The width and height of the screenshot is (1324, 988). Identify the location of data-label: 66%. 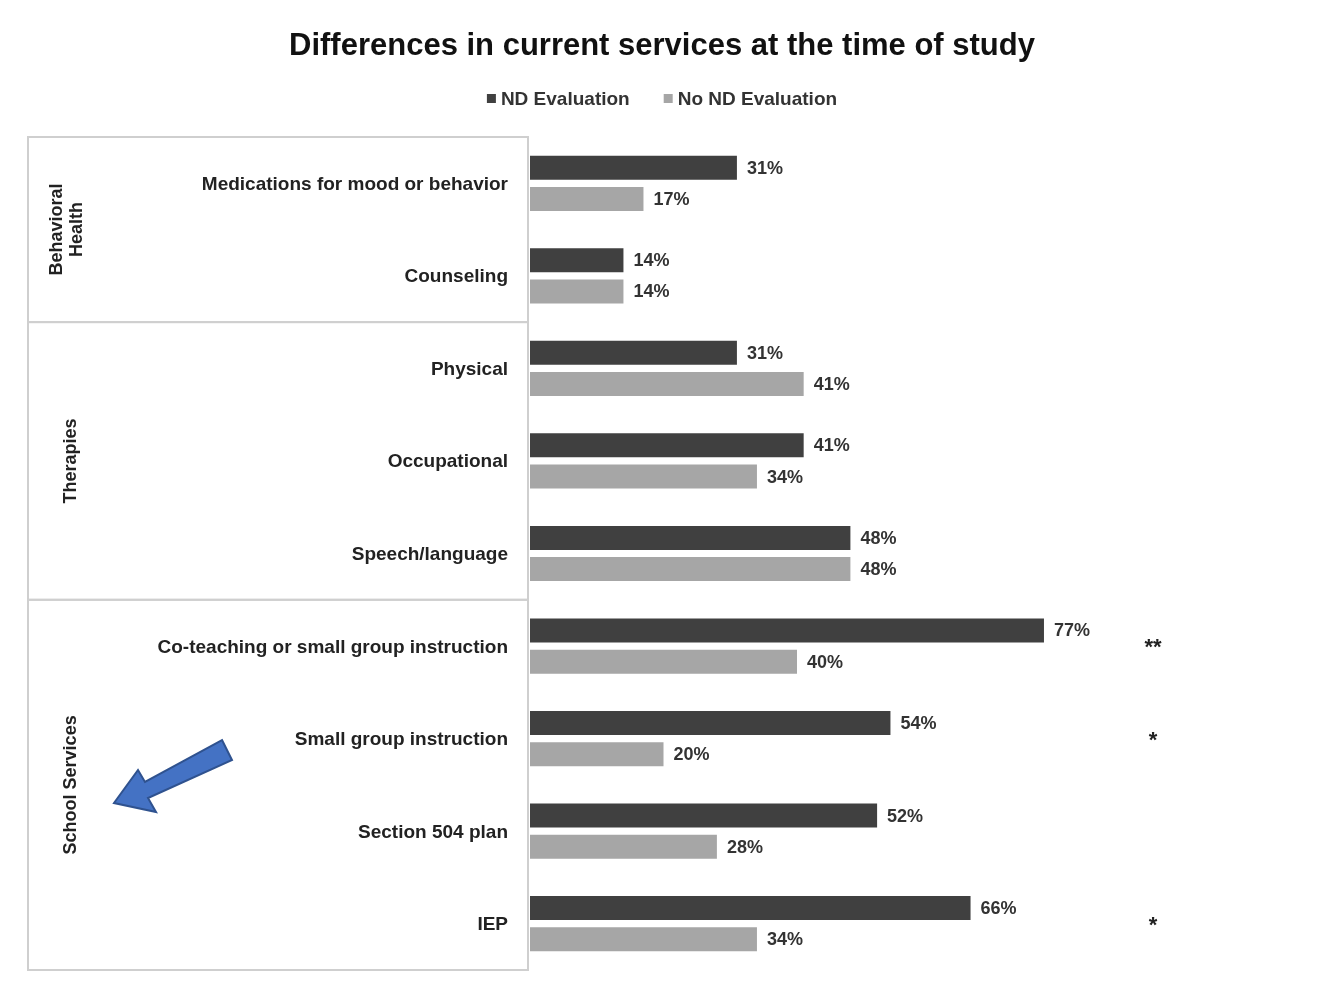
(998, 908).